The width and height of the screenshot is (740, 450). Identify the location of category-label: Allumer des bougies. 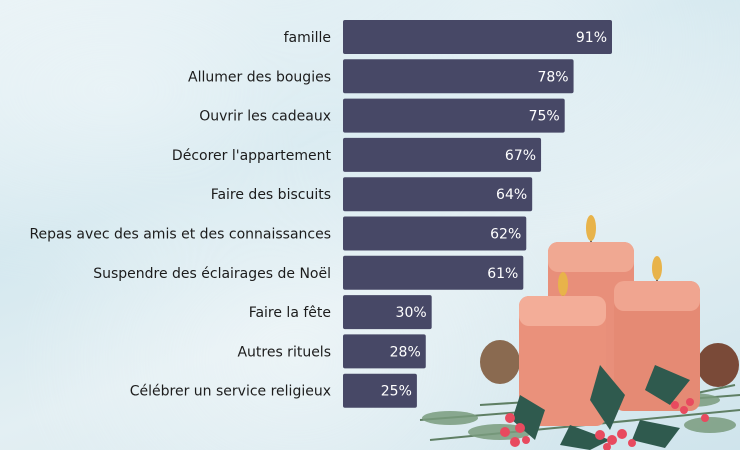
(259, 77).